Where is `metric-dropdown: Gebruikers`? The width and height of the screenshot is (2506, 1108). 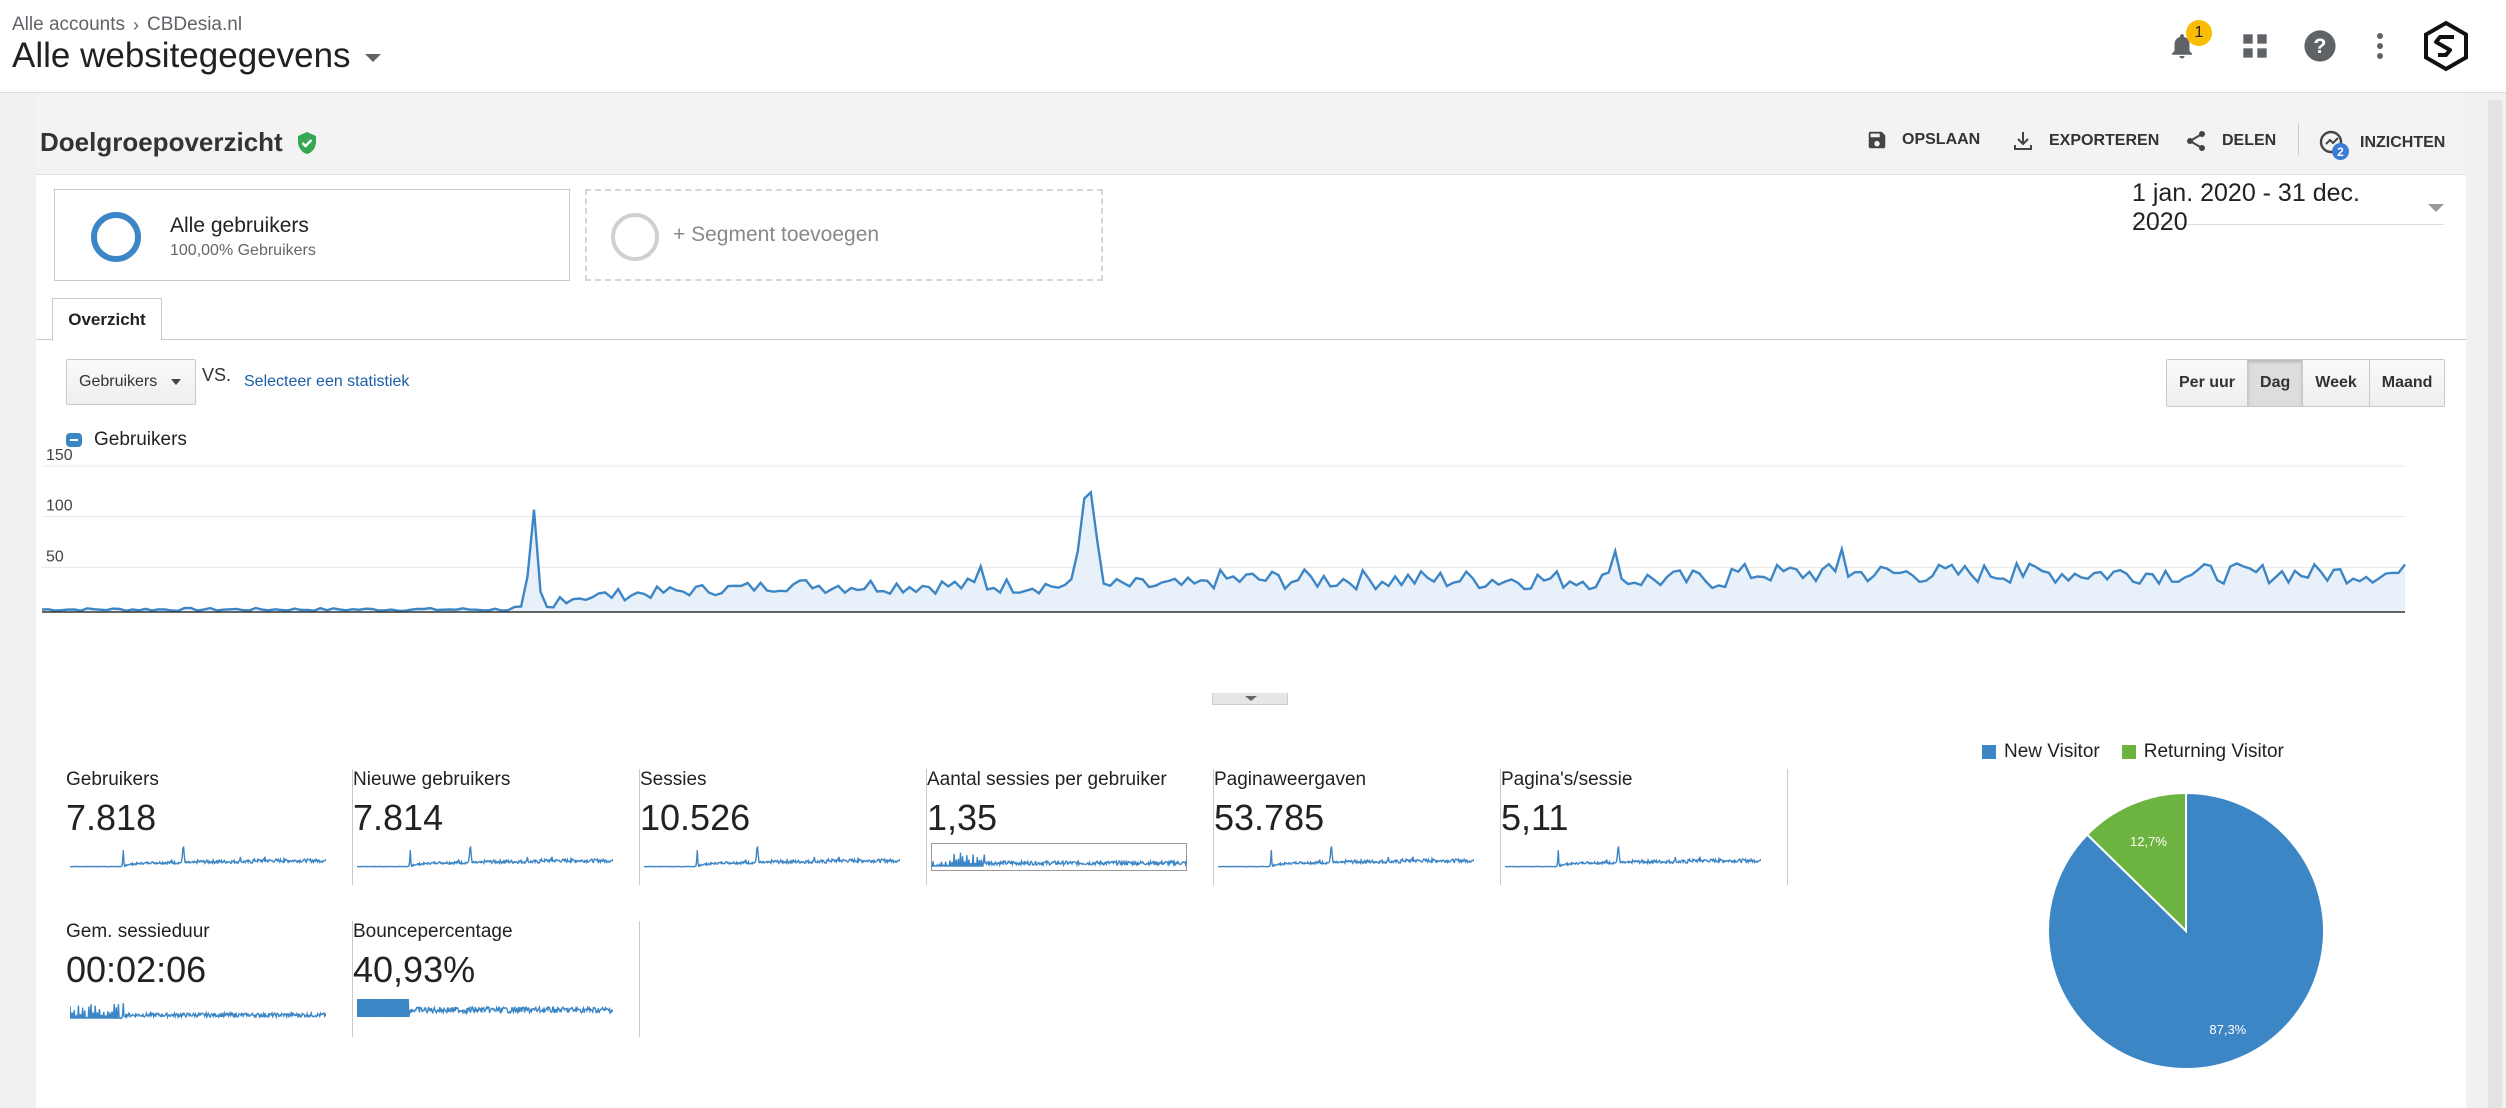 metric-dropdown: Gebruikers is located at coordinates (131, 382).